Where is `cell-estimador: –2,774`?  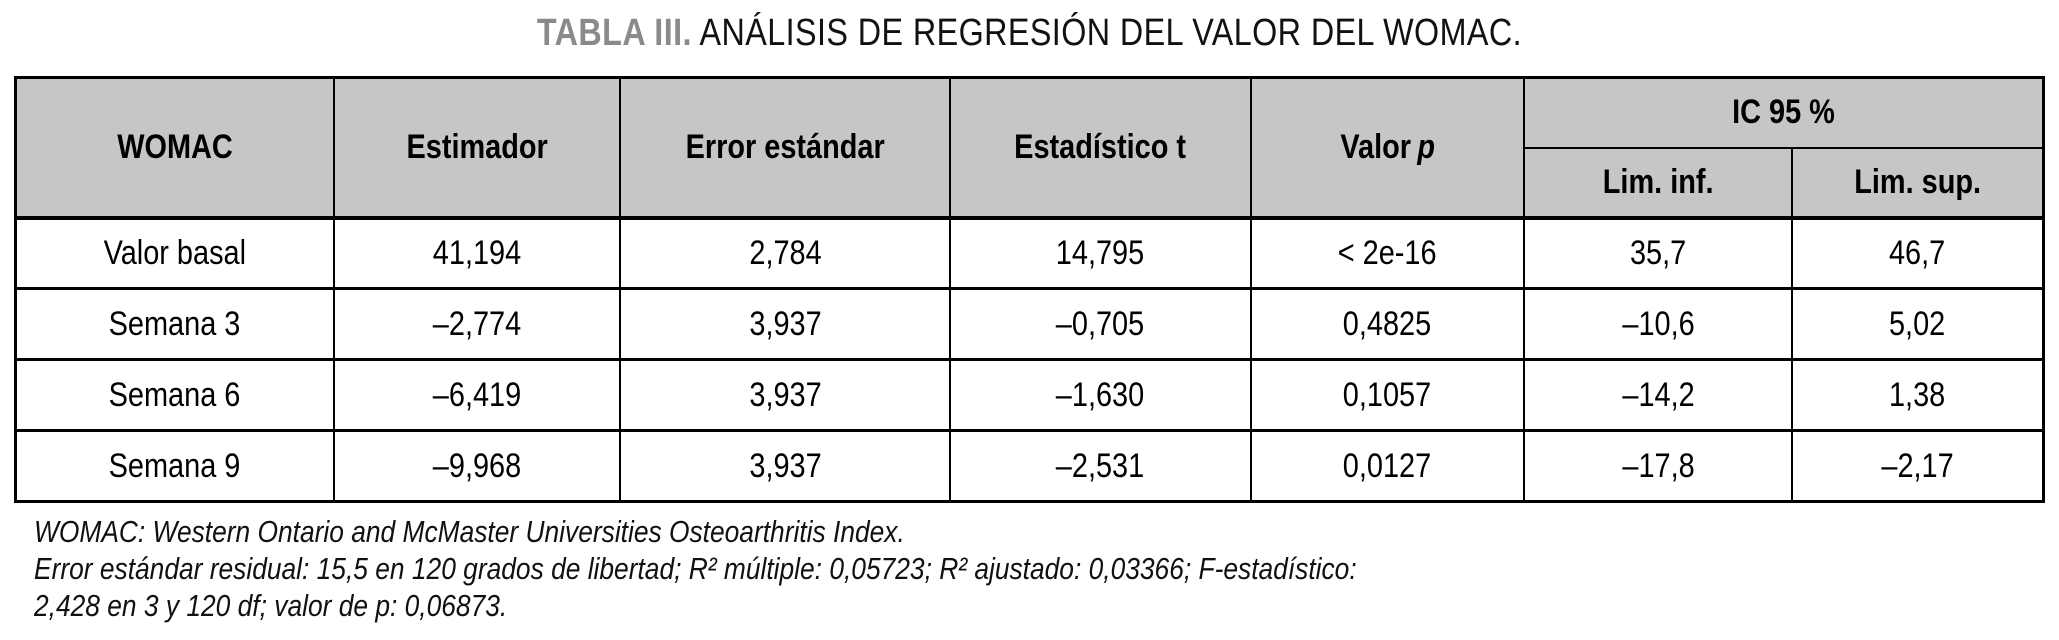 cell-estimador: –2,774 is located at coordinates (476, 324).